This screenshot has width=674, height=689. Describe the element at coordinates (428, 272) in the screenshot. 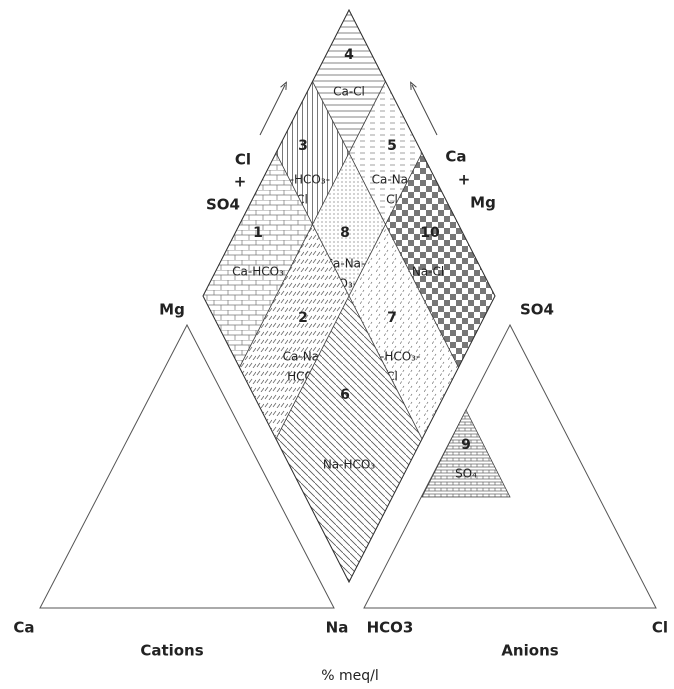

I see `region-label: Na-Cl` at that location.